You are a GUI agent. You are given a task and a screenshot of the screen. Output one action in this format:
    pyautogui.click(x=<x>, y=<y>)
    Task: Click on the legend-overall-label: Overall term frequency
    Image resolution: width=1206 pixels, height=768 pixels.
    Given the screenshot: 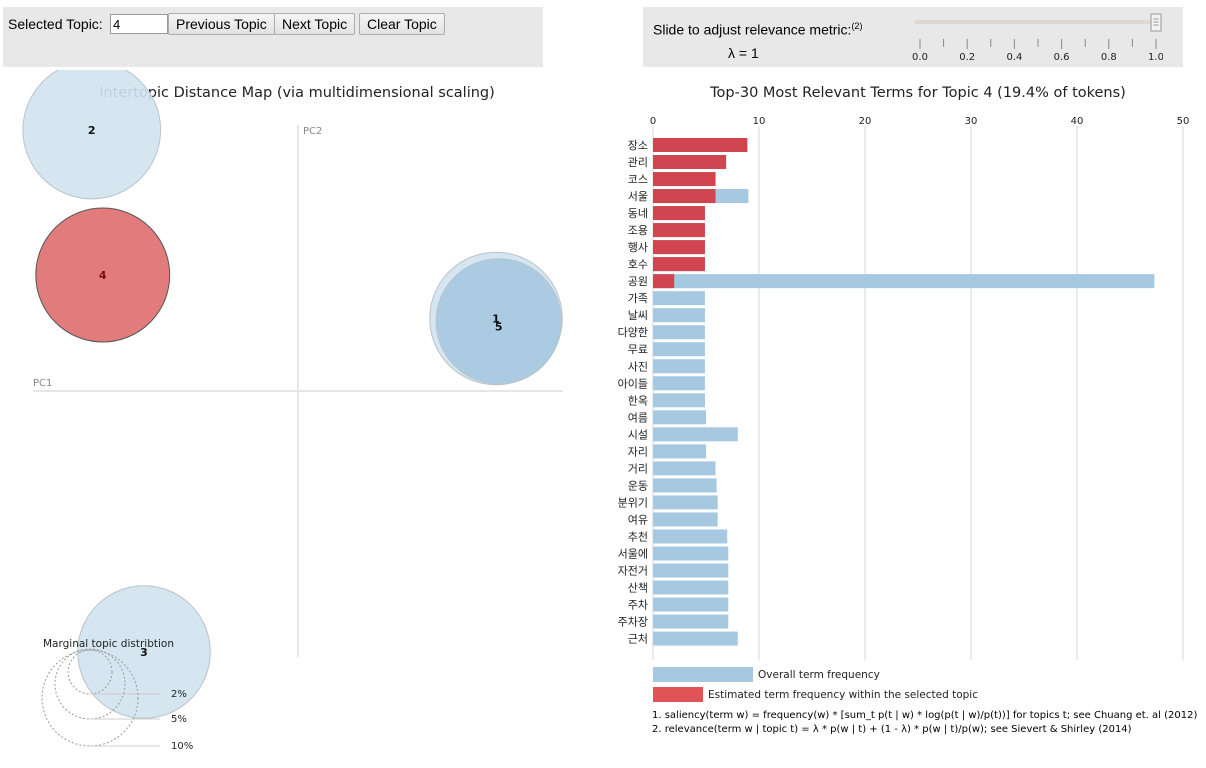 What is the action you would take?
    pyautogui.click(x=819, y=675)
    